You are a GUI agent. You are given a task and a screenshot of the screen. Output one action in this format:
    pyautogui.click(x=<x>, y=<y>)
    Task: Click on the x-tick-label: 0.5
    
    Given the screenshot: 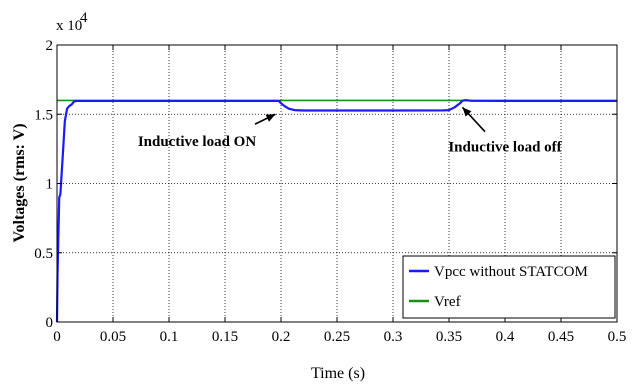 What is the action you would take?
    pyautogui.click(x=617, y=337)
    